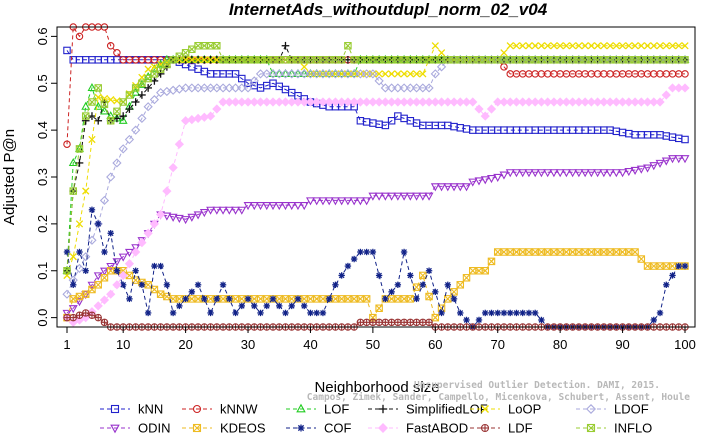 This screenshot has height=434, width=702. What do you see at coordinates (501, 427) in the screenshot?
I see `legend-item-ldf: LDF` at bounding box center [501, 427].